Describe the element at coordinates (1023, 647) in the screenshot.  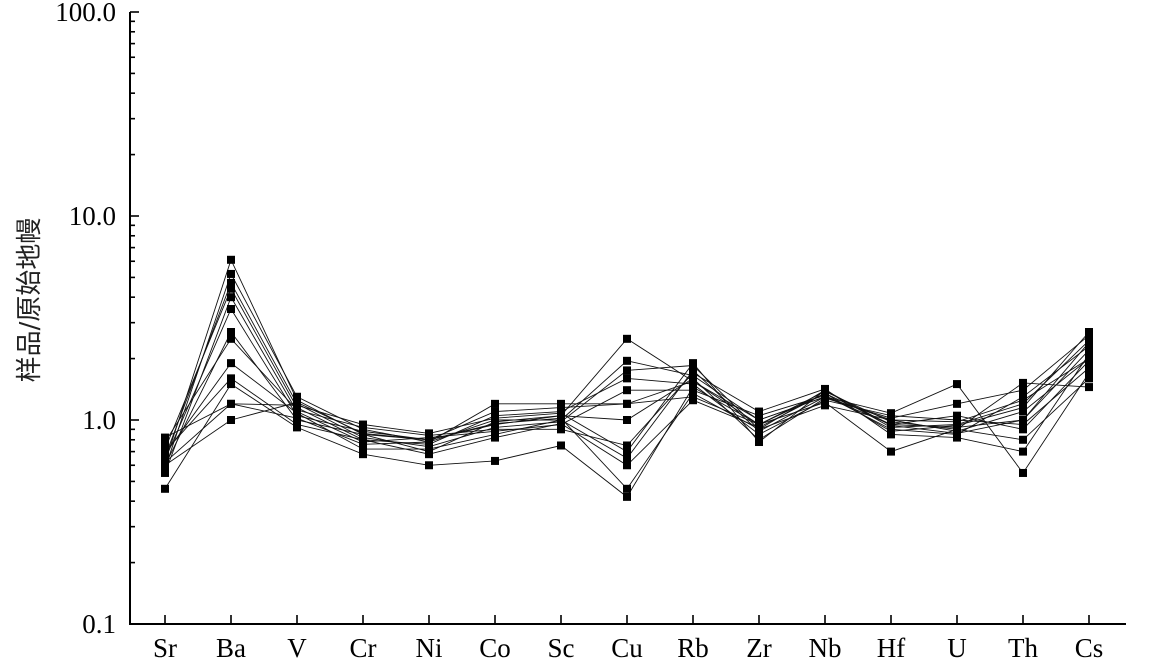
I see `x-tick-label: Th` at that location.